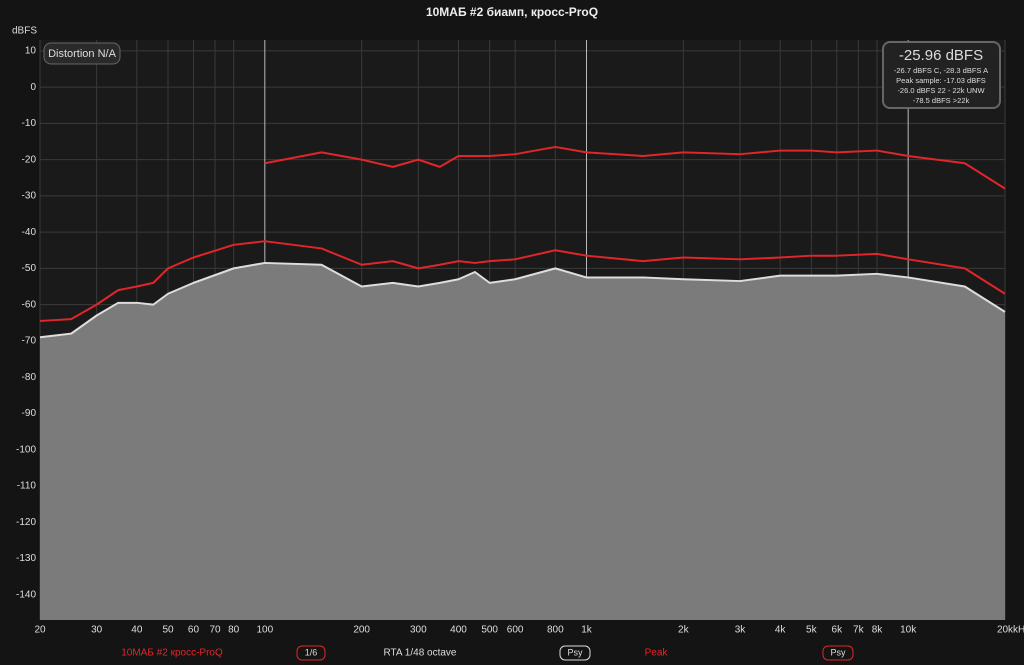 This screenshot has width=1024, height=665. What do you see at coordinates (26, 522) in the screenshot?
I see `y-tick-label: -120` at bounding box center [26, 522].